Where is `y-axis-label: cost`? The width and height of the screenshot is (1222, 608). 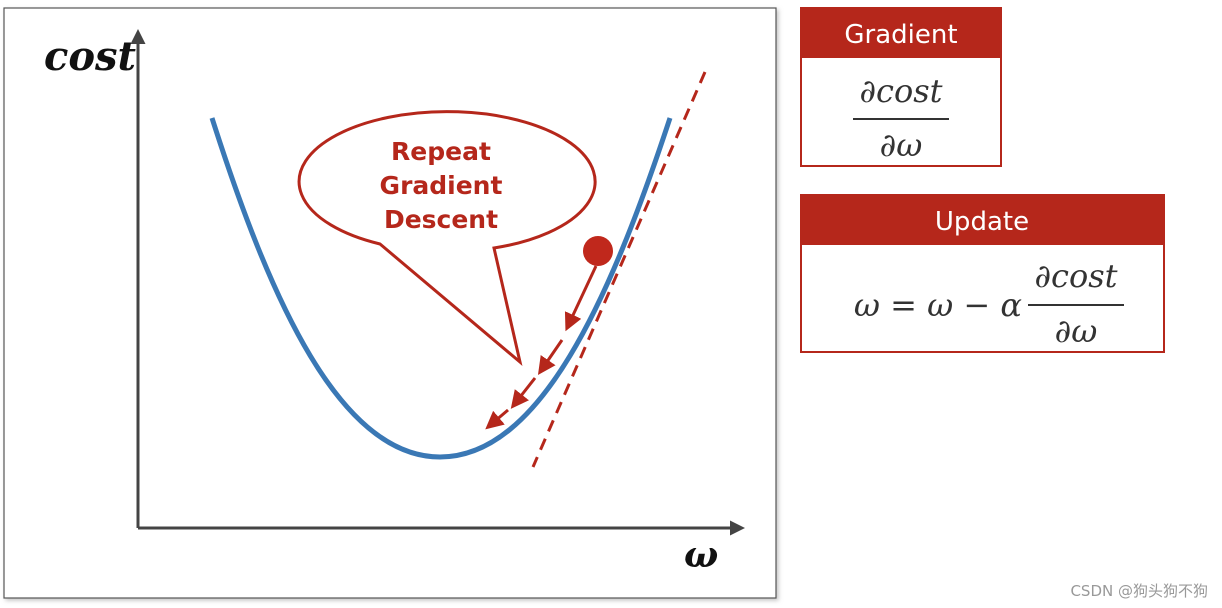
y-axis-label: cost is located at coordinates (90, 56).